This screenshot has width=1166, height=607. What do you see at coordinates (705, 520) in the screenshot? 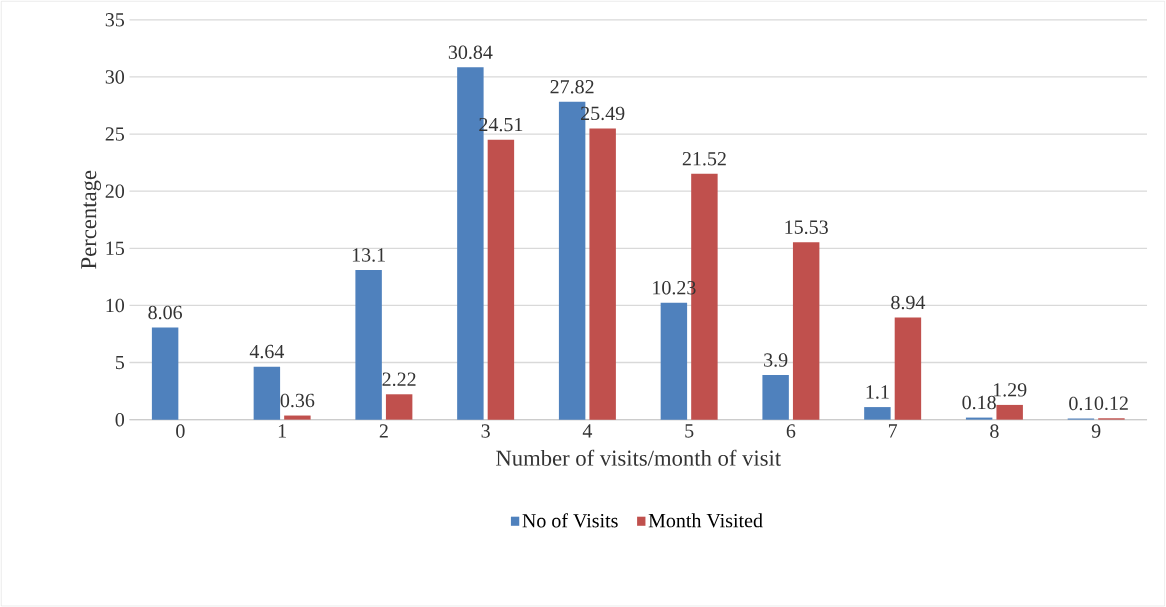
I see `legend-label: Month Visited` at bounding box center [705, 520].